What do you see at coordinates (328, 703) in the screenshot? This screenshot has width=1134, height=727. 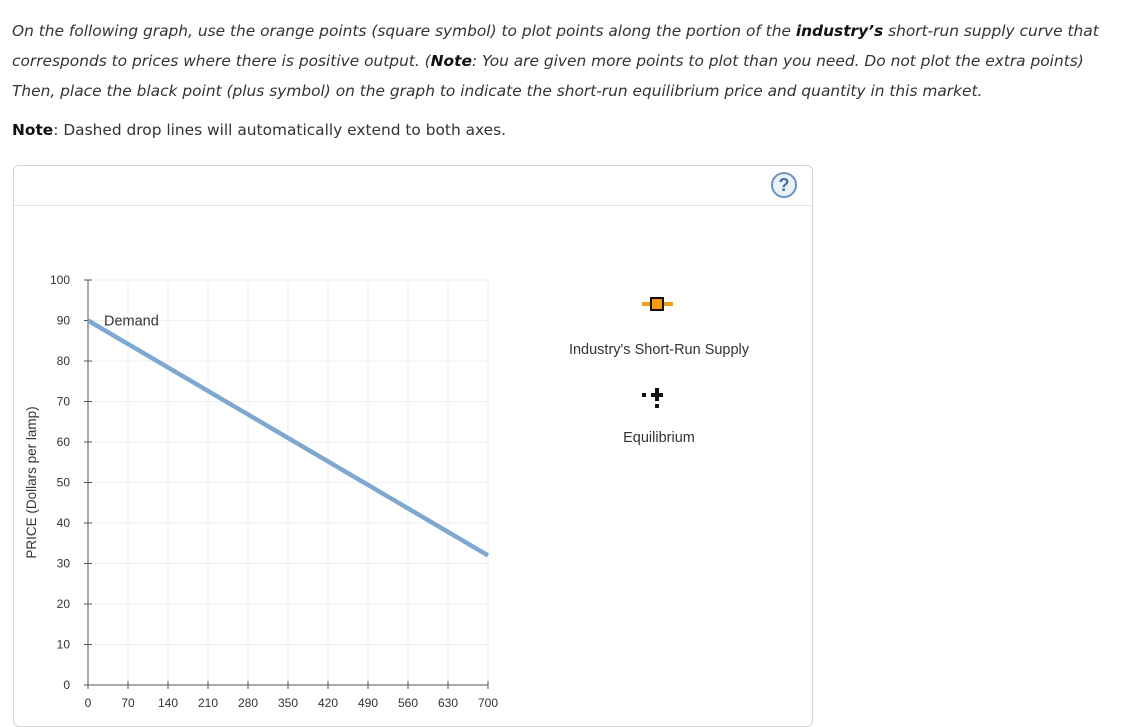 I see `x-tick-label: 420` at bounding box center [328, 703].